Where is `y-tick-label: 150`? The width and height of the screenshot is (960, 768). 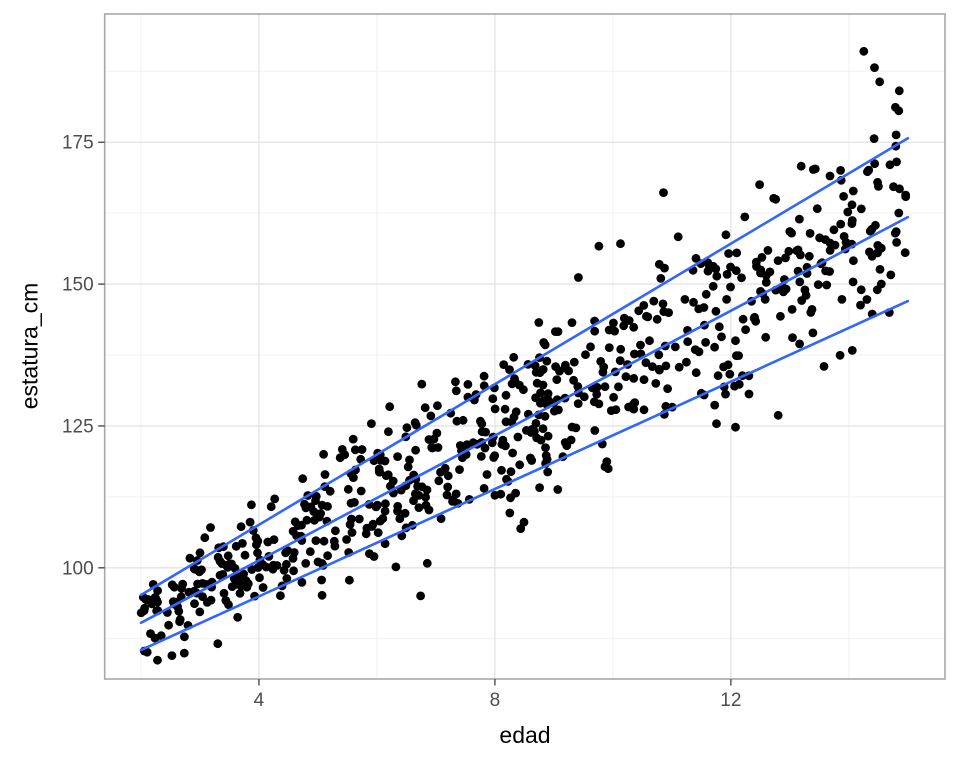
y-tick-label: 150 is located at coordinates (78, 285).